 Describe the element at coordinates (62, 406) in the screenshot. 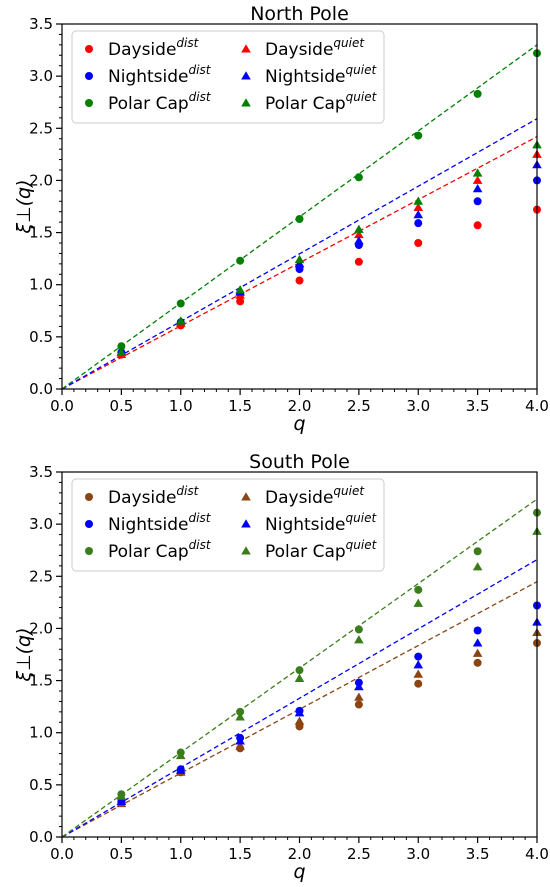

I see `x-tick-label: 0.0` at that location.